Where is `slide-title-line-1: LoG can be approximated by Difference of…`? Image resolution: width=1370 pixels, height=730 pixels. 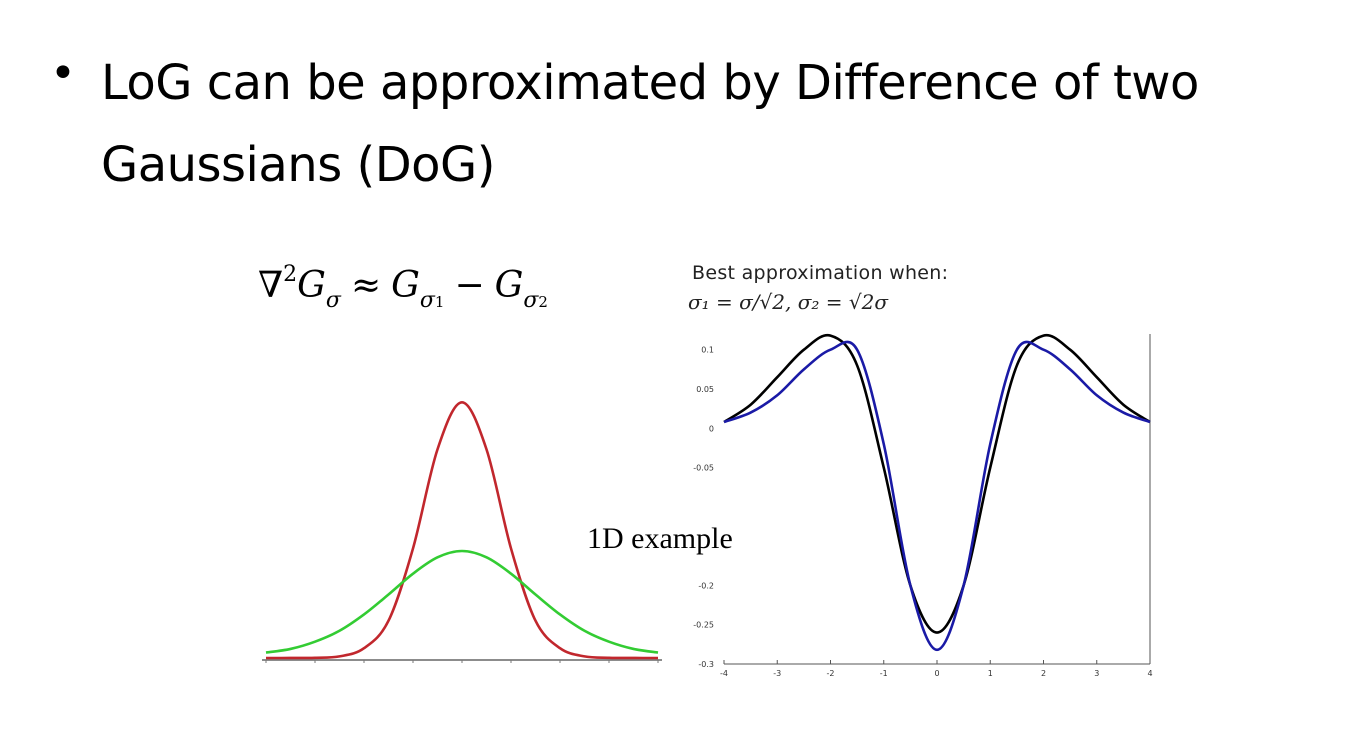 slide-title-line-1: LoG can be approximated by Difference of… is located at coordinates (650, 83).